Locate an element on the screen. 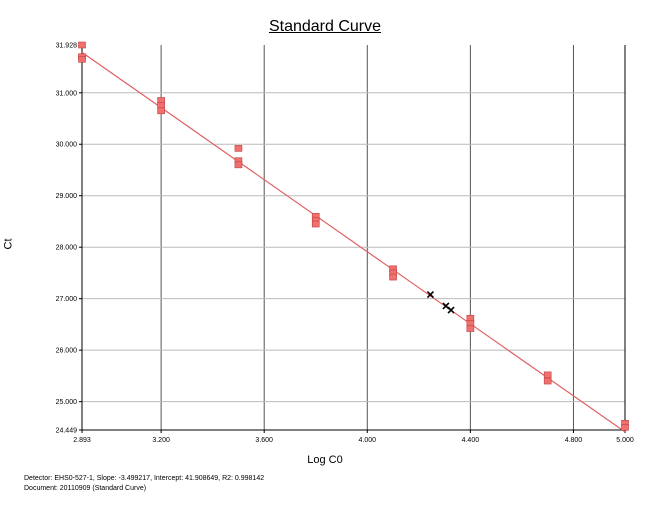 The height and width of the screenshot is (507, 650). y-tick-label: 31.000 is located at coordinates (67, 93).